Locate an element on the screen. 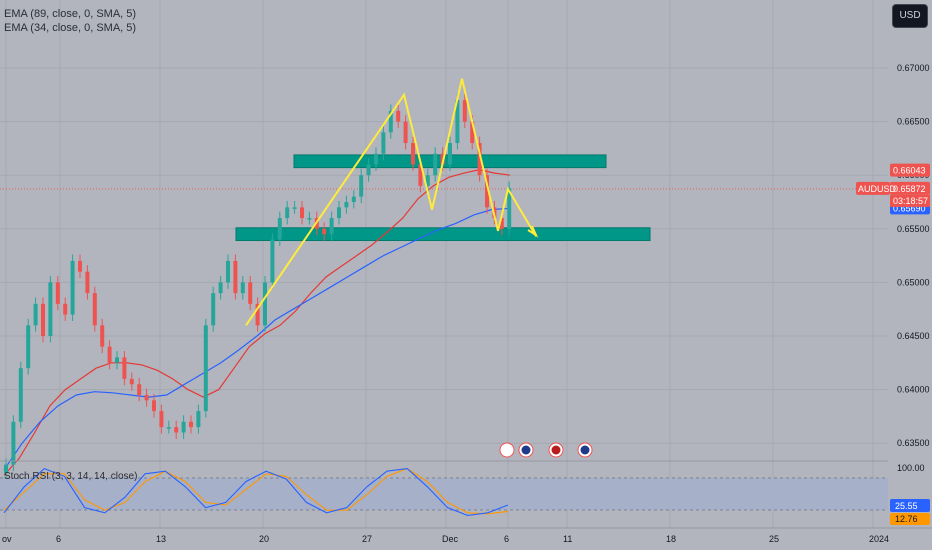  time-tick-label: 2024 is located at coordinates (879, 539).